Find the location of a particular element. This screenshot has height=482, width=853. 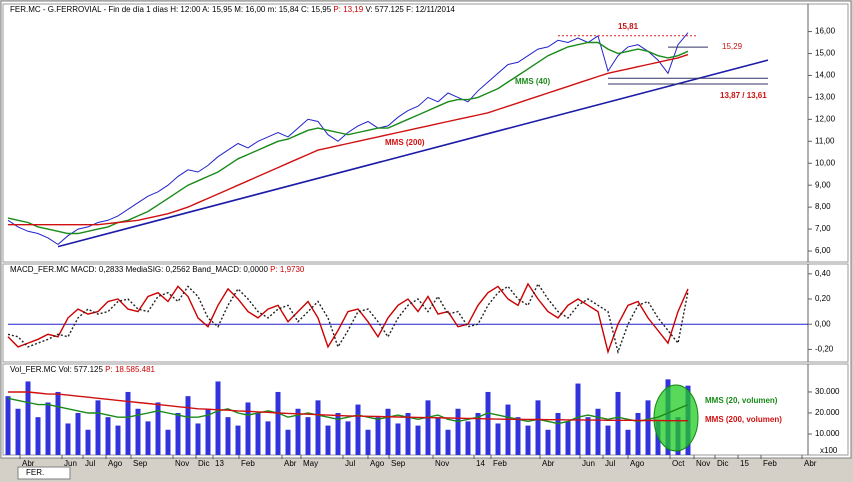

level-label: 15,29 is located at coordinates (732, 46).